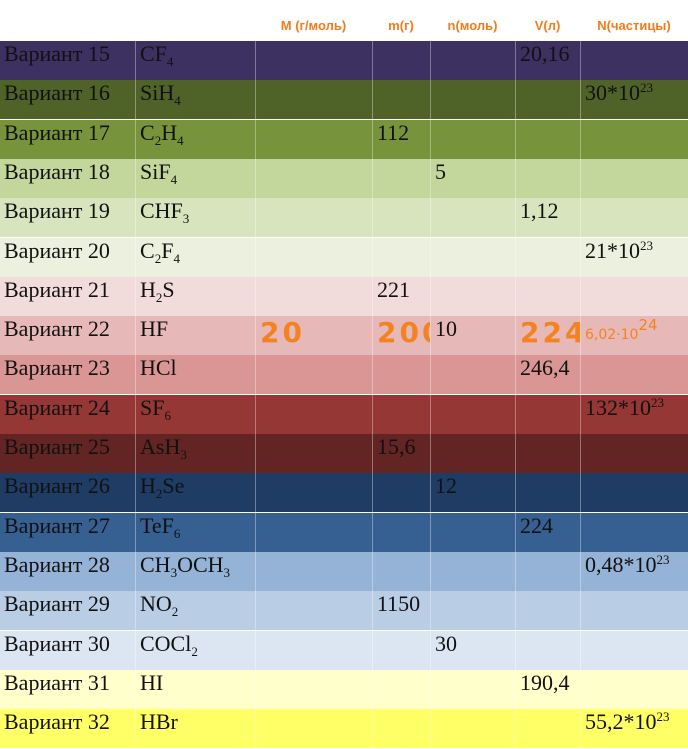 The width and height of the screenshot is (688, 749). I want to click on table-row: Вариант 24 SF6 132*1023, so click(344, 414).